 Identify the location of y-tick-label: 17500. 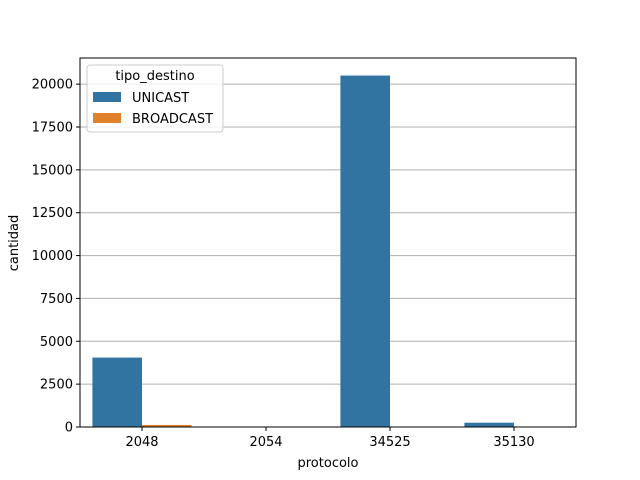
(52, 128).